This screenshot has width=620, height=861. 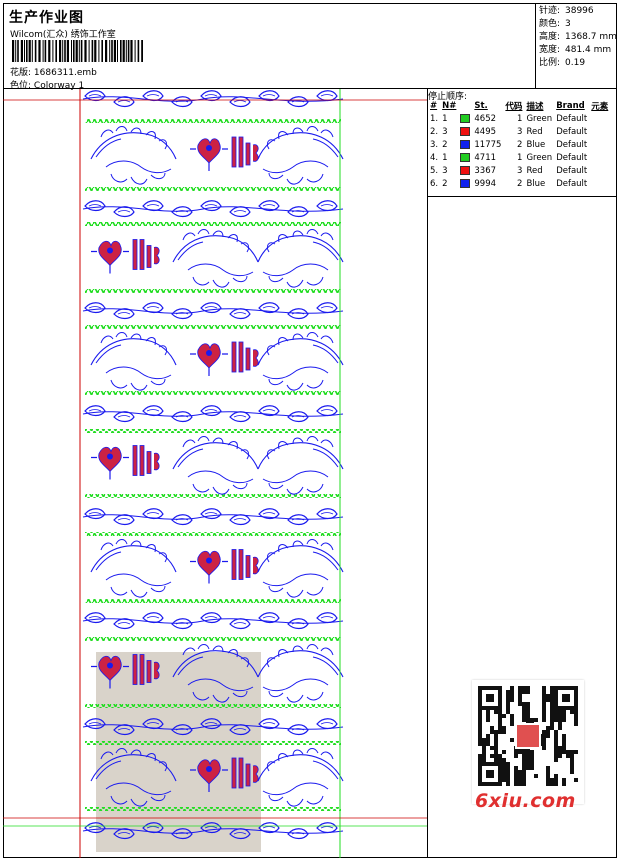 I want to click on sequence-row: 5. 3 3367 3 Red Default, so click(x=519, y=170).